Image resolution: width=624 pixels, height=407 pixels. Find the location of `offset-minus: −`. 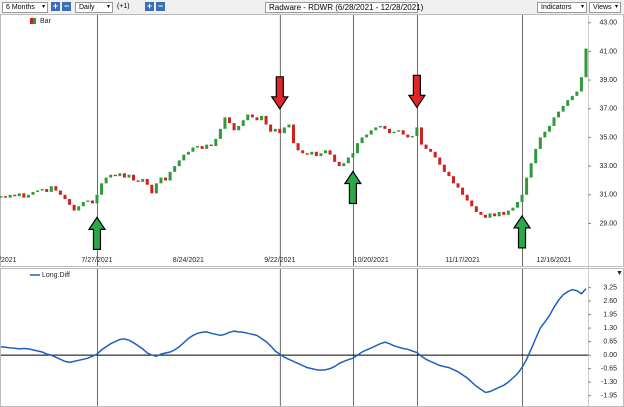

offset-minus: − is located at coordinates (160, 6).